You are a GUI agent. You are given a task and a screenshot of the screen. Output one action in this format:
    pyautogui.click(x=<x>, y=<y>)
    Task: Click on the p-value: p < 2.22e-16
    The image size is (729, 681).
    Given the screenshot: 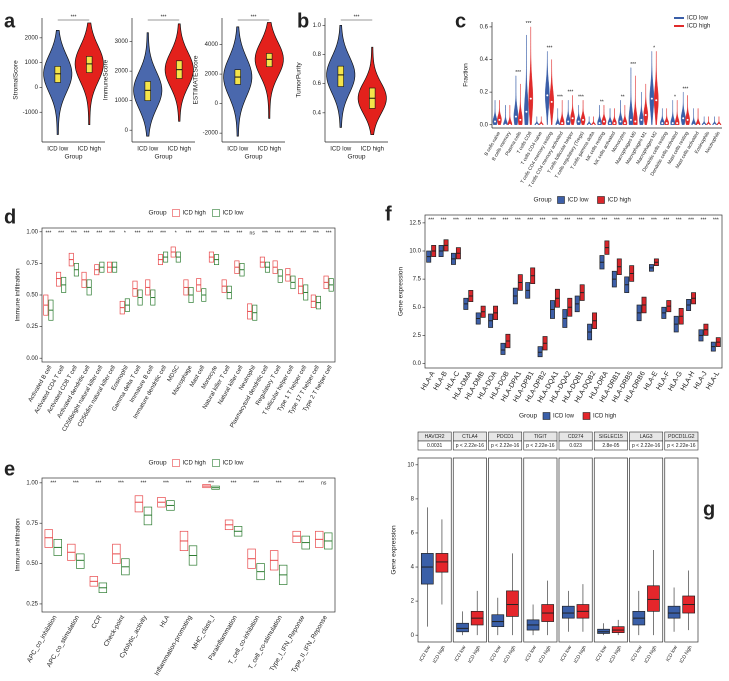 What is the action you would take?
    pyautogui.click(x=681, y=446)
    